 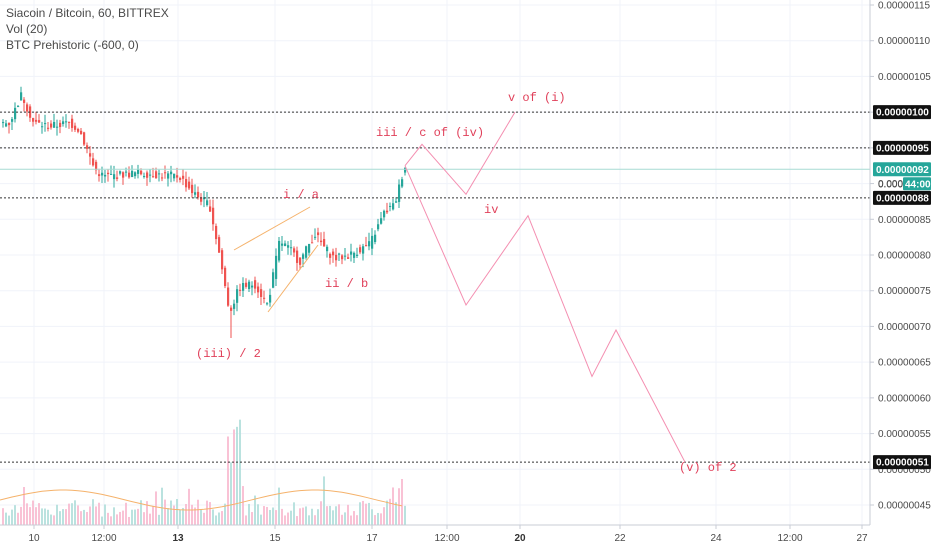 I want to click on custom-indicator-label: BTC Prehistoric (-600, 0), so click(x=72, y=45).